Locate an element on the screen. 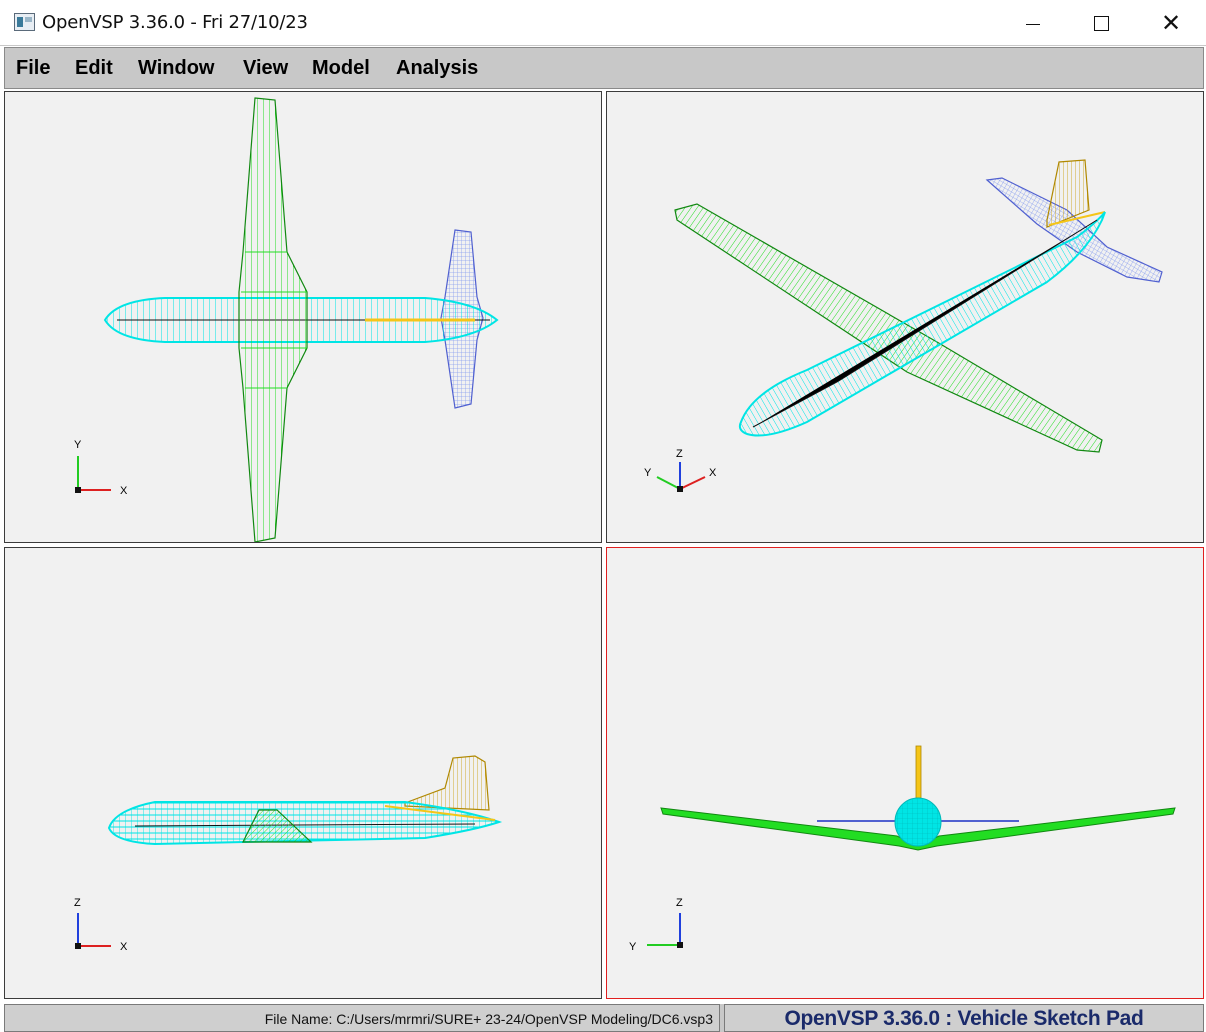 This screenshot has height=1032, width=1206. axis-triad: Y X is located at coordinates (101, 468).